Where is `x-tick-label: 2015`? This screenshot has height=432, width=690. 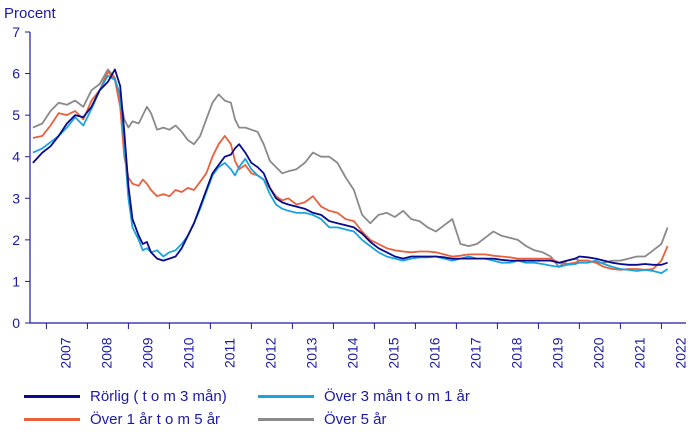 x-tick-label: 2015 is located at coordinates (394, 352).